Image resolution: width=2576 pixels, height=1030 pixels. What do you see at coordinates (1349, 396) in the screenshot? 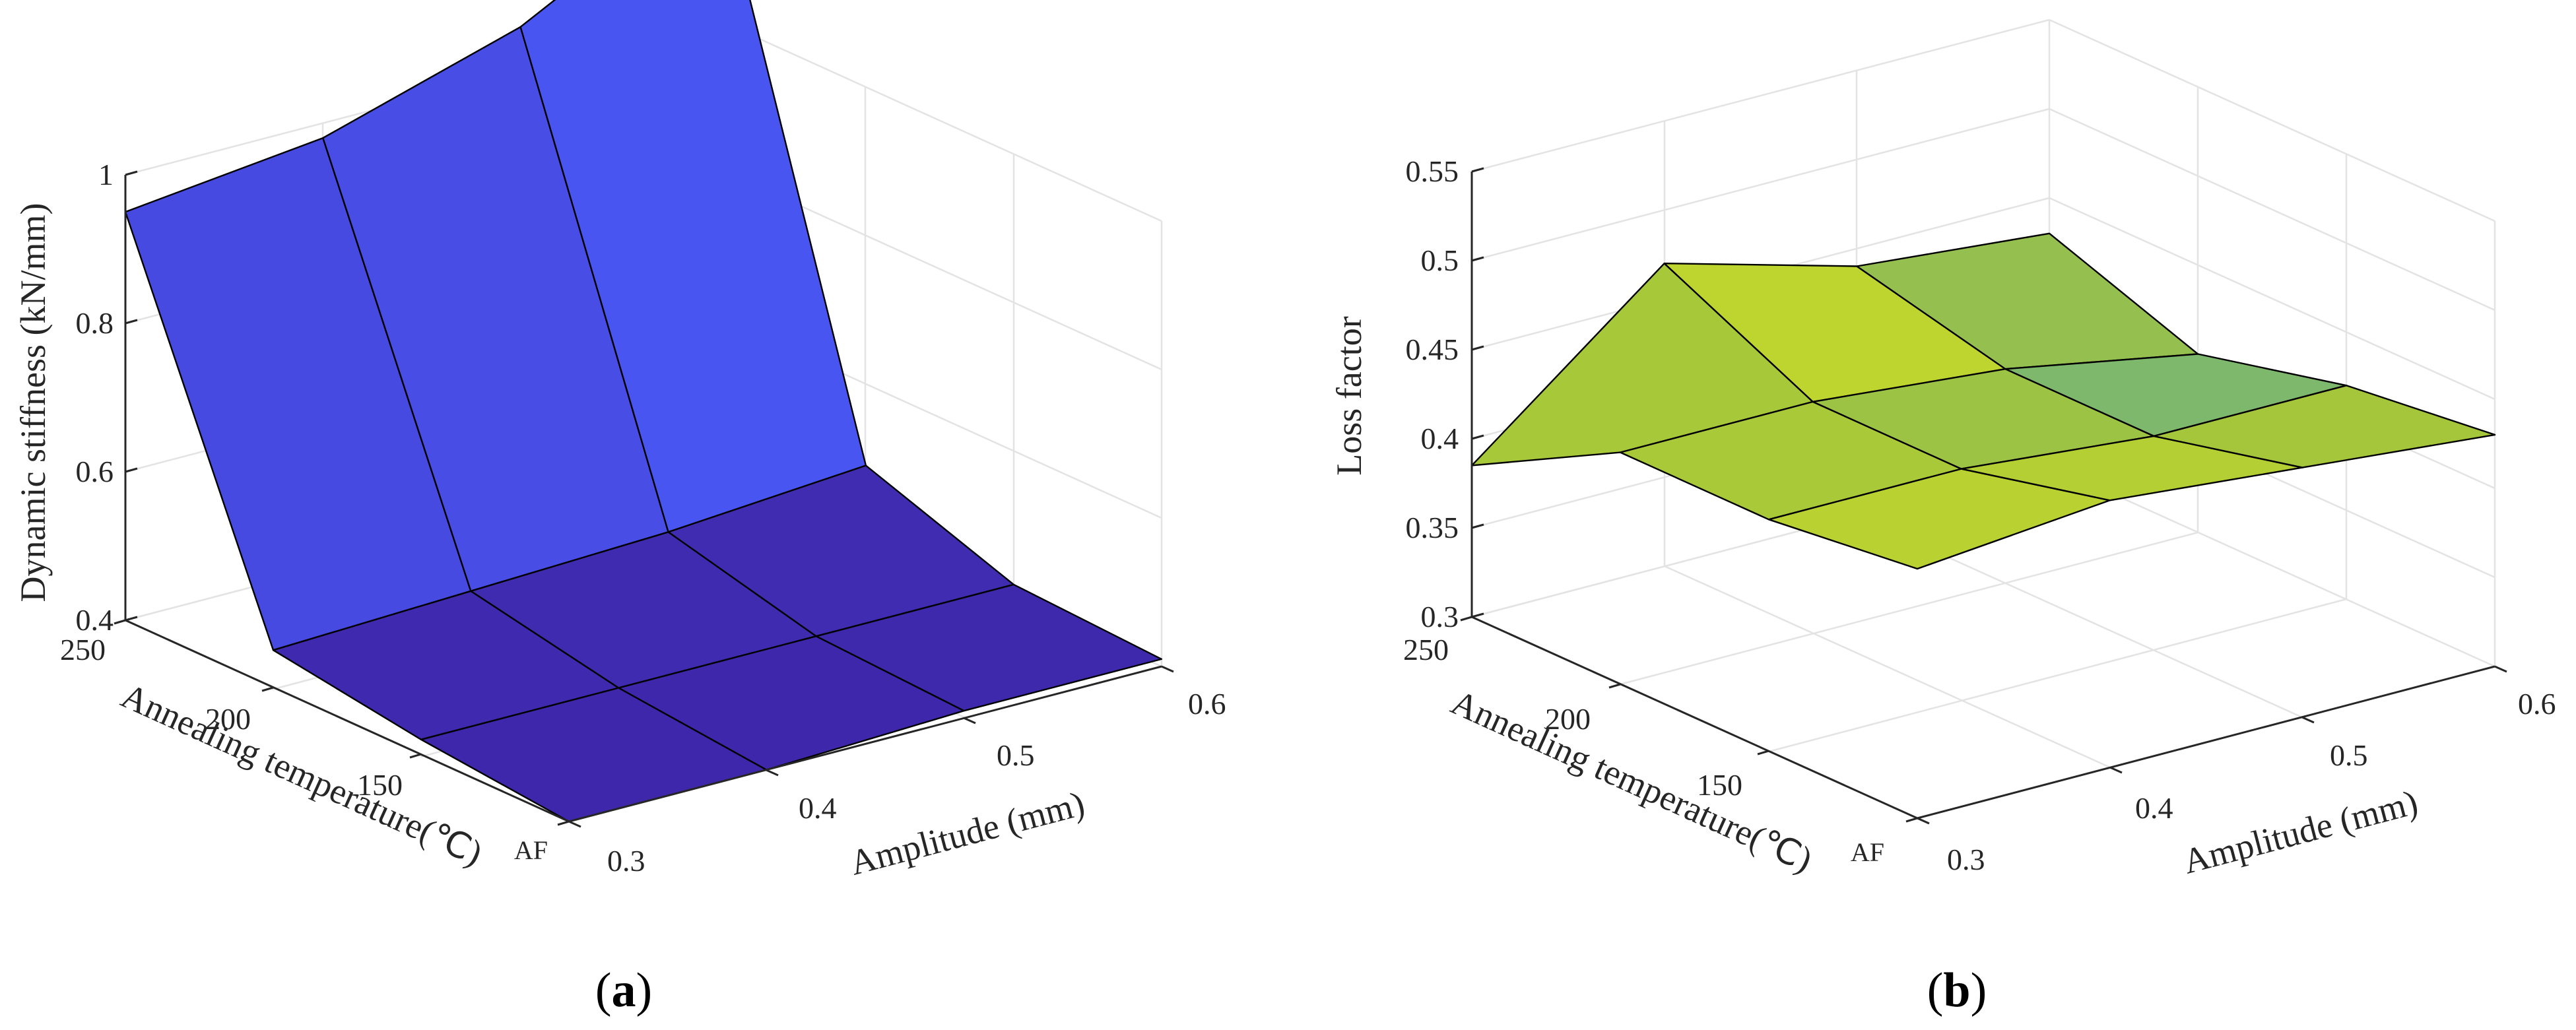
I see `z-axis-label: Loss factor` at bounding box center [1349, 396].